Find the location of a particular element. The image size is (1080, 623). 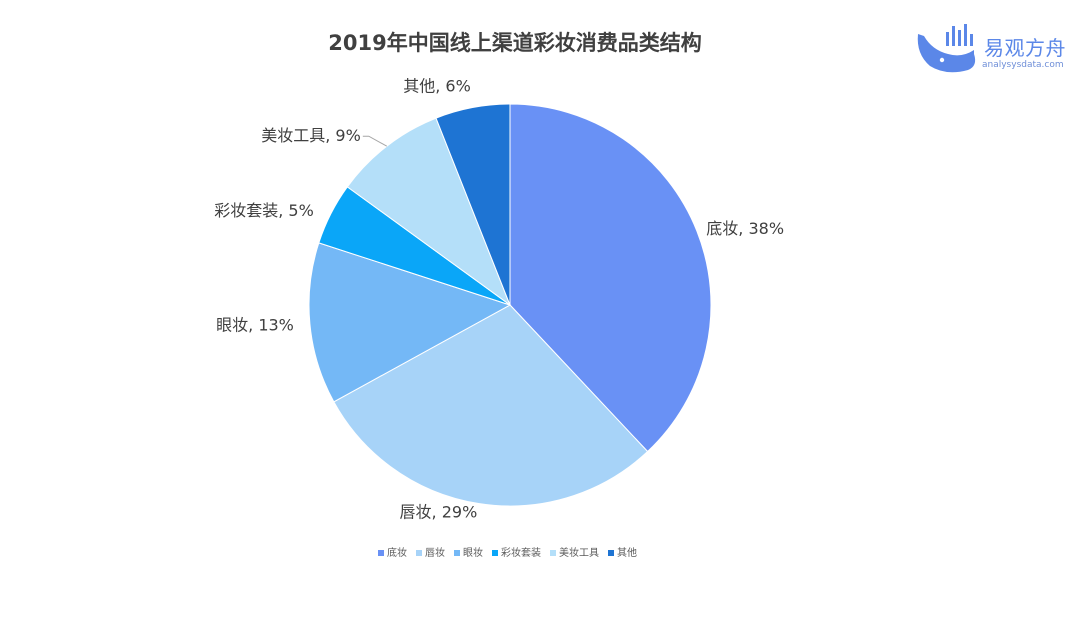

legend-item-6: 其他 is located at coordinates (622, 552).